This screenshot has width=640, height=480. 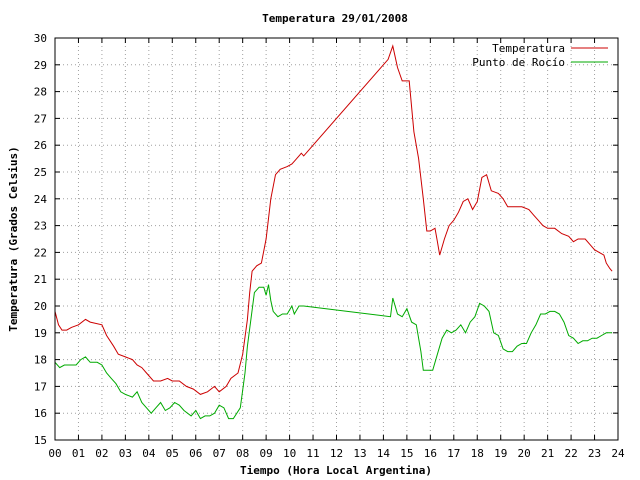 I want to click on y-tick-label: 23, so click(x=40, y=226).